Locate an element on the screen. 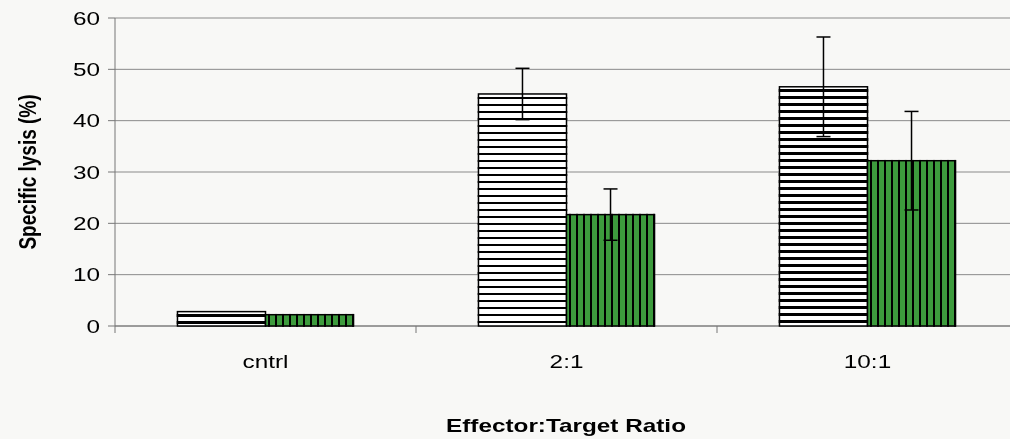 The width and height of the screenshot is (1010, 439). y-axis-title: Specific lysis (%) is located at coordinates (27, 172).